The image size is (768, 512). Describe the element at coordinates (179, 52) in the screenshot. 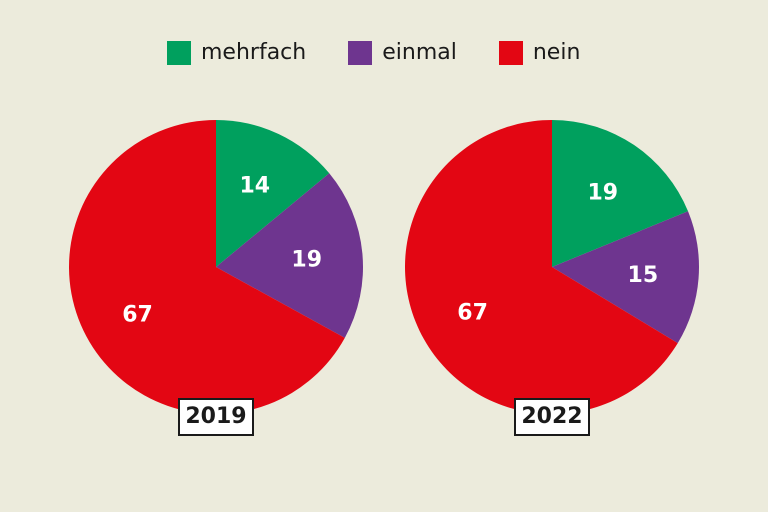

I see `legend-swatch-mehrfach` at that location.